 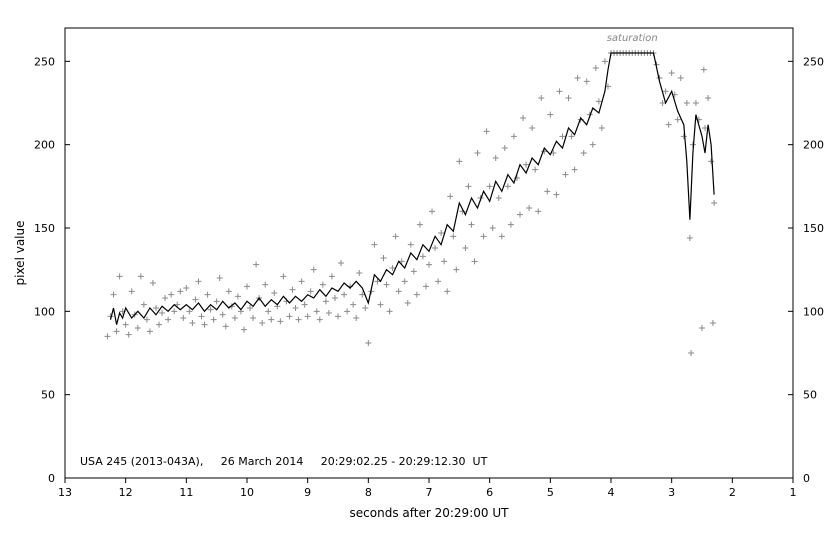 What do you see at coordinates (810, 395) in the screenshot?
I see `y-tick-label-right: 50` at bounding box center [810, 395].